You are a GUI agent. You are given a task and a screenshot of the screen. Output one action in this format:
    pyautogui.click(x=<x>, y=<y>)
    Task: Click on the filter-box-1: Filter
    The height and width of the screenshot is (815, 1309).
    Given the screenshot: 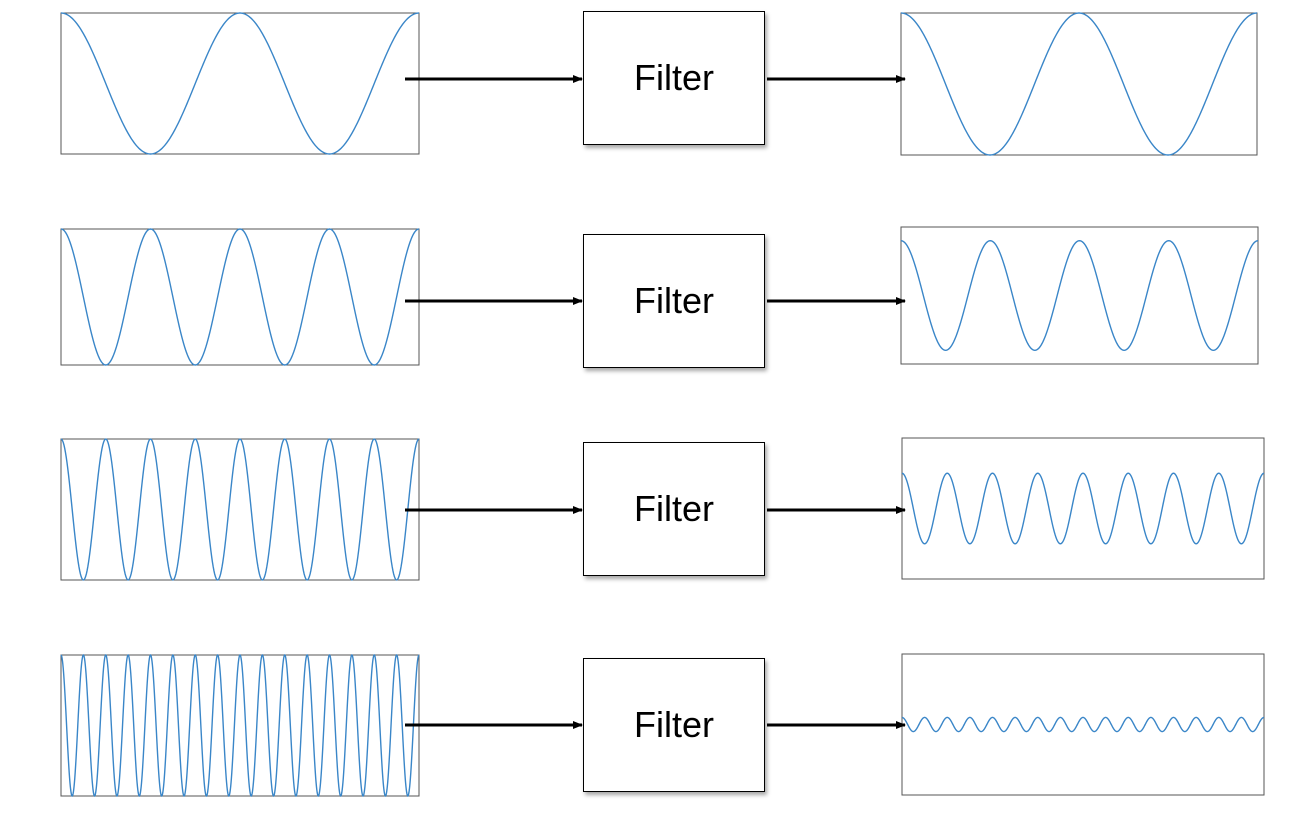 What is the action you would take?
    pyautogui.click(x=674, y=78)
    